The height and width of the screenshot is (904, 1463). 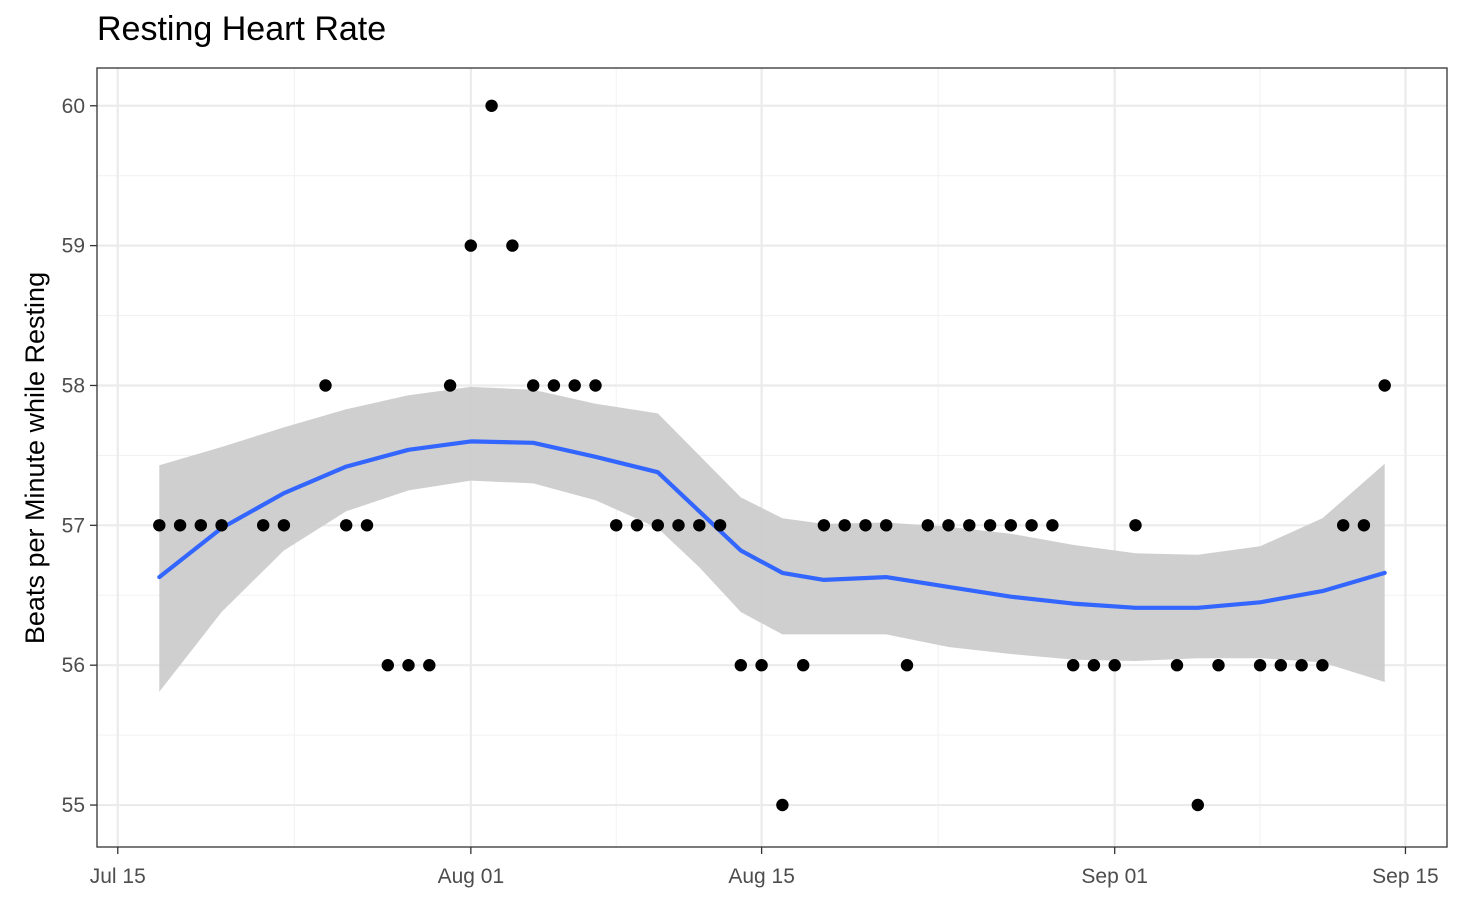 What do you see at coordinates (73, 385) in the screenshot?
I see `y-tick-label: 58` at bounding box center [73, 385].